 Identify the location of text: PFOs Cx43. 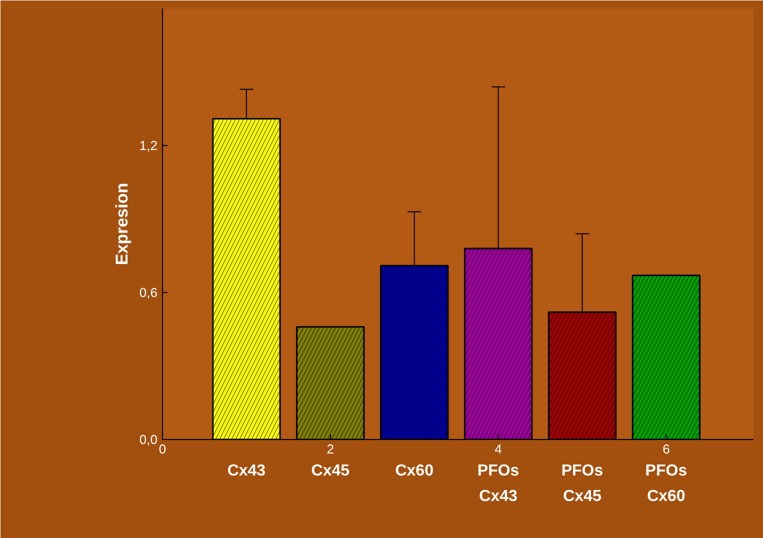
(498, 483).